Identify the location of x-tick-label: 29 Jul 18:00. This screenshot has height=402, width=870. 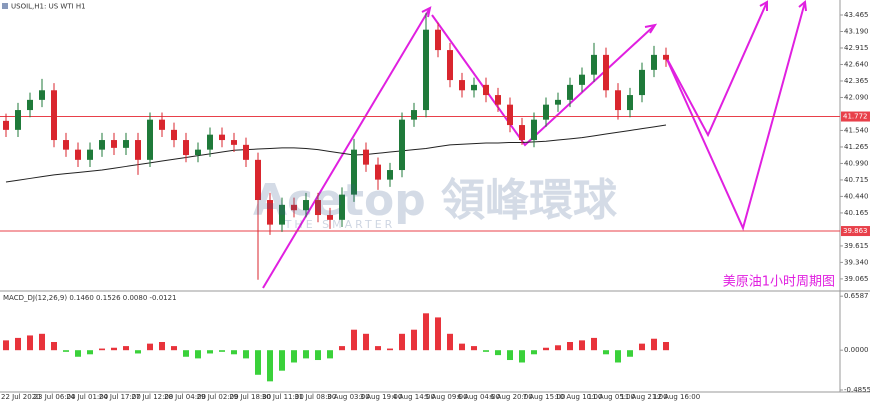
(250, 397).